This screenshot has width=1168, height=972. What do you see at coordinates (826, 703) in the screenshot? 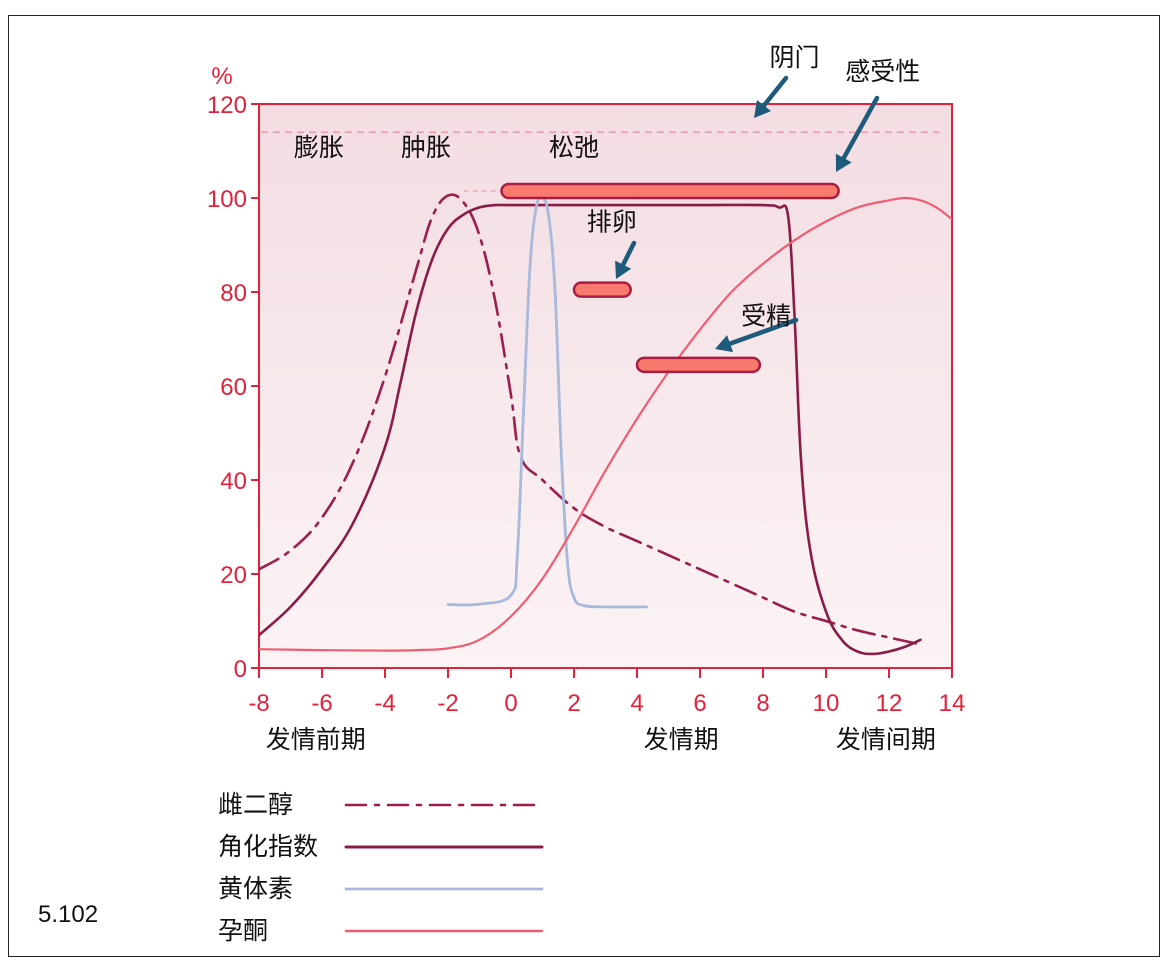
I see `x-tick-label: 10` at bounding box center [826, 703].